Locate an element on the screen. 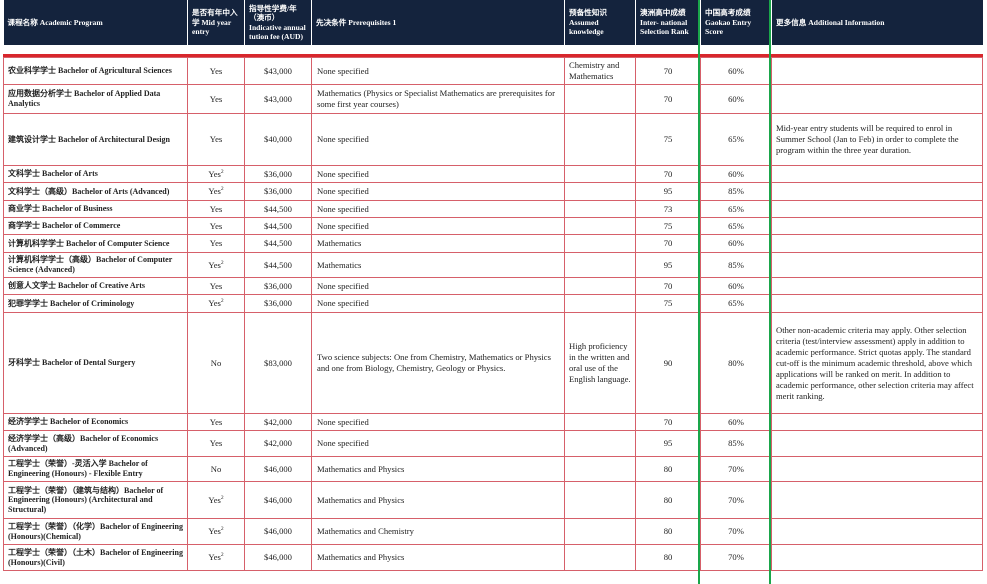 This screenshot has height=584, width=987. cell-gaokao-score-text: 85% is located at coordinates (736, 443).